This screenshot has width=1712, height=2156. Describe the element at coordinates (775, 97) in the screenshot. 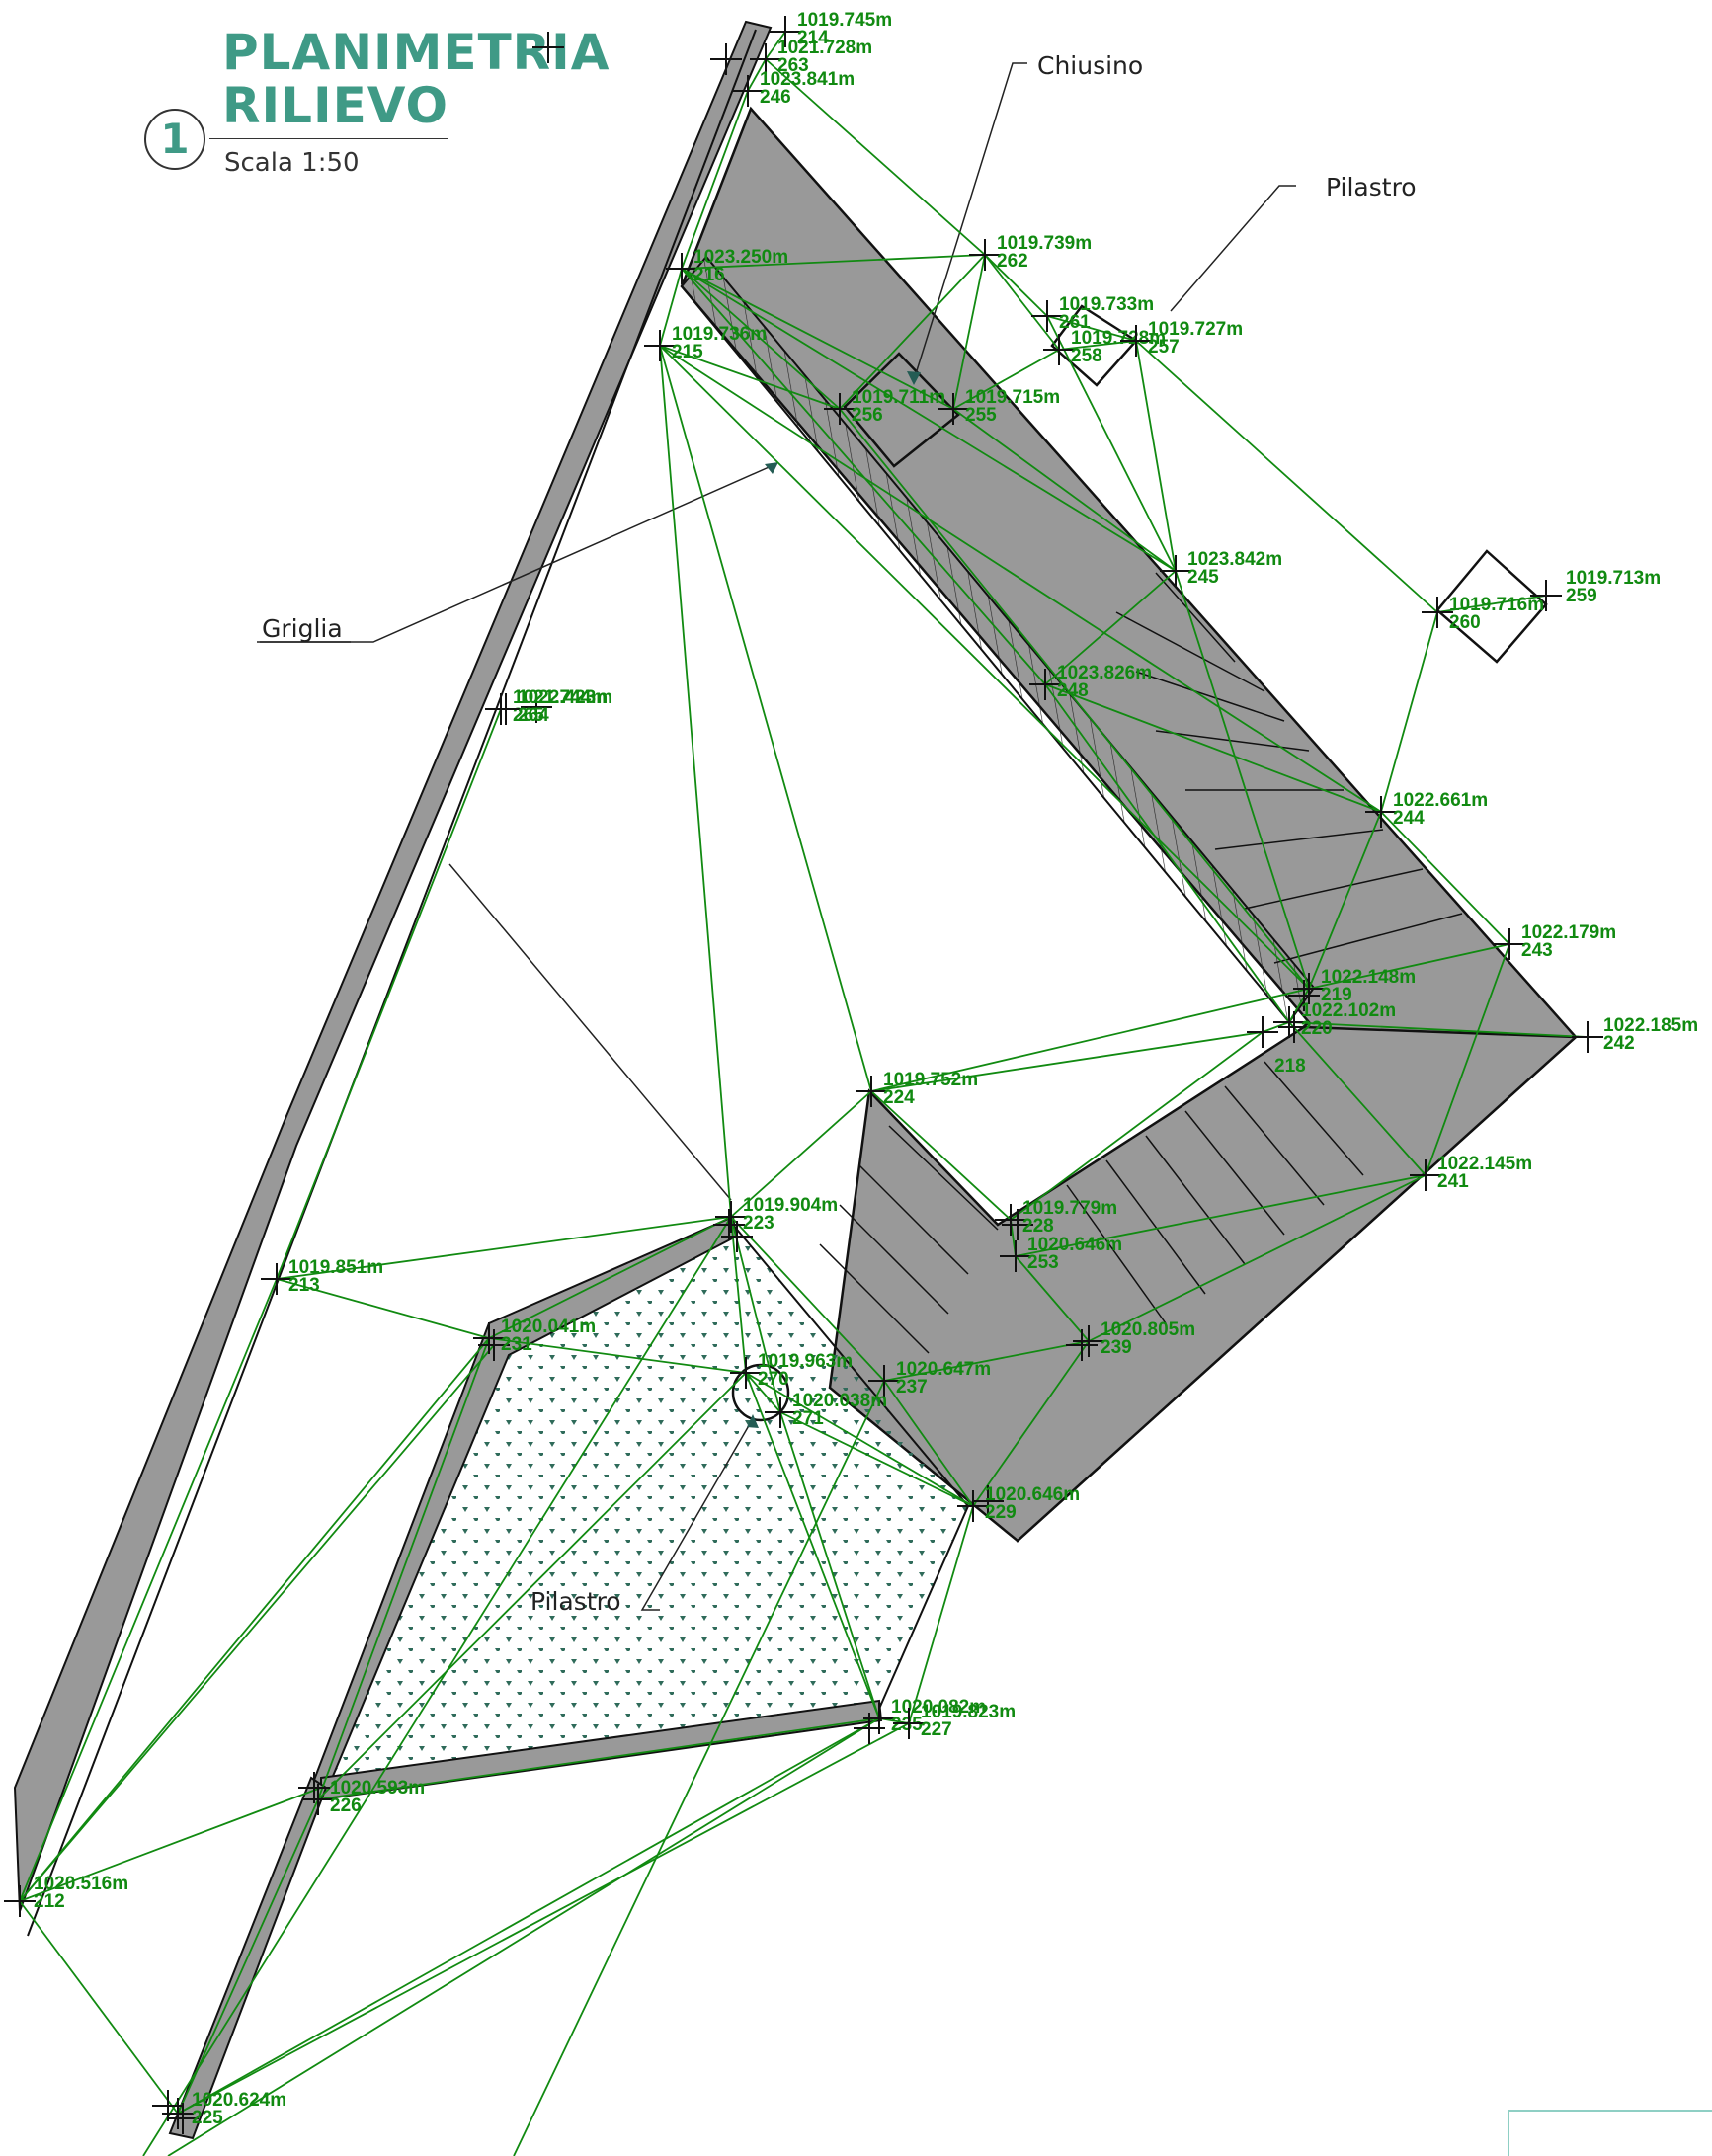

I see `point-id: 246` at that location.